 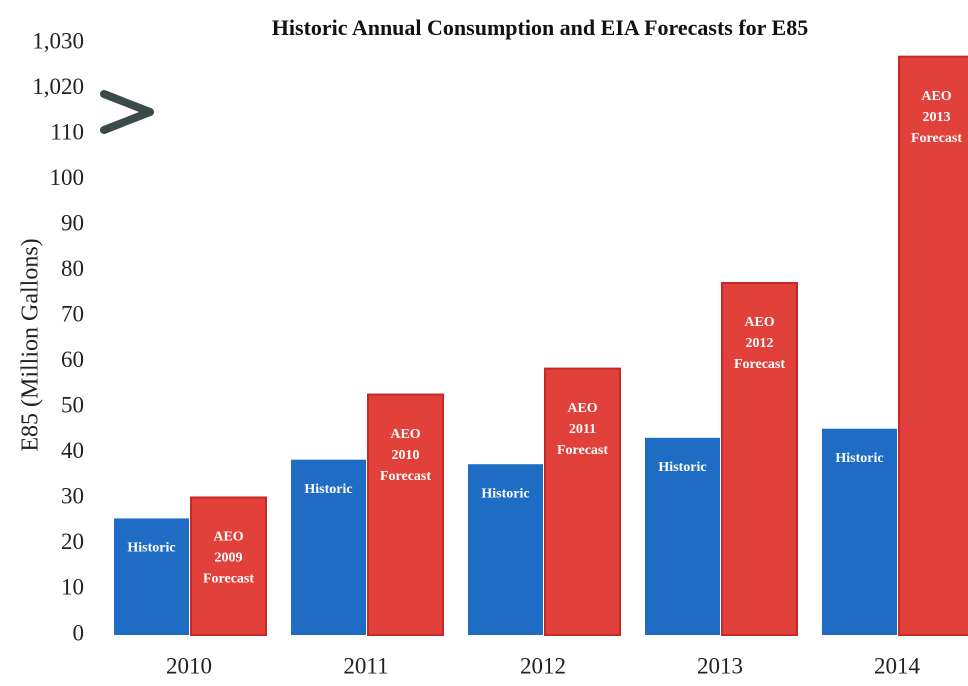 I want to click on y-axis-title: E85 (Million Gallons), so click(x=31, y=344).